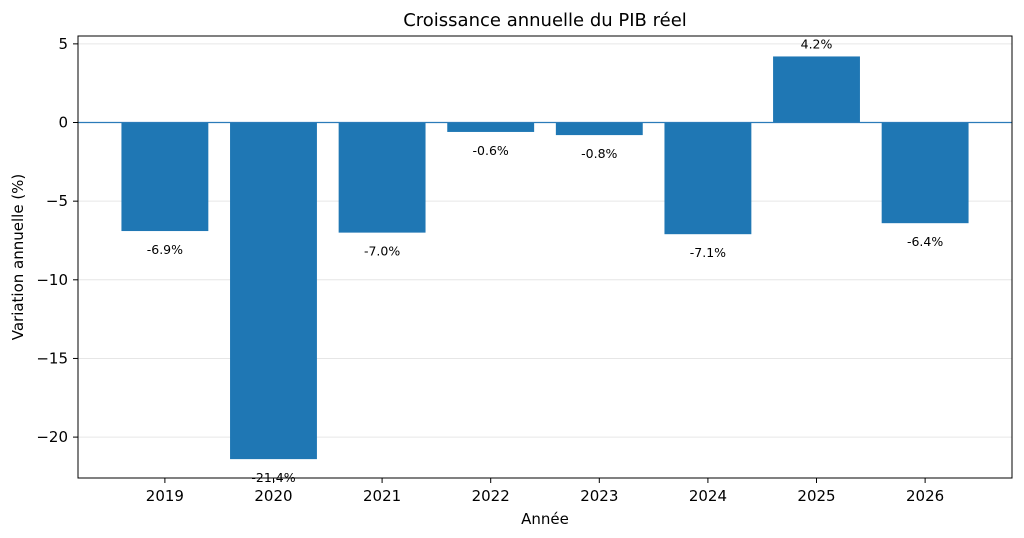  Describe the element at coordinates (599, 129) in the screenshot. I see `bar-2023` at that location.